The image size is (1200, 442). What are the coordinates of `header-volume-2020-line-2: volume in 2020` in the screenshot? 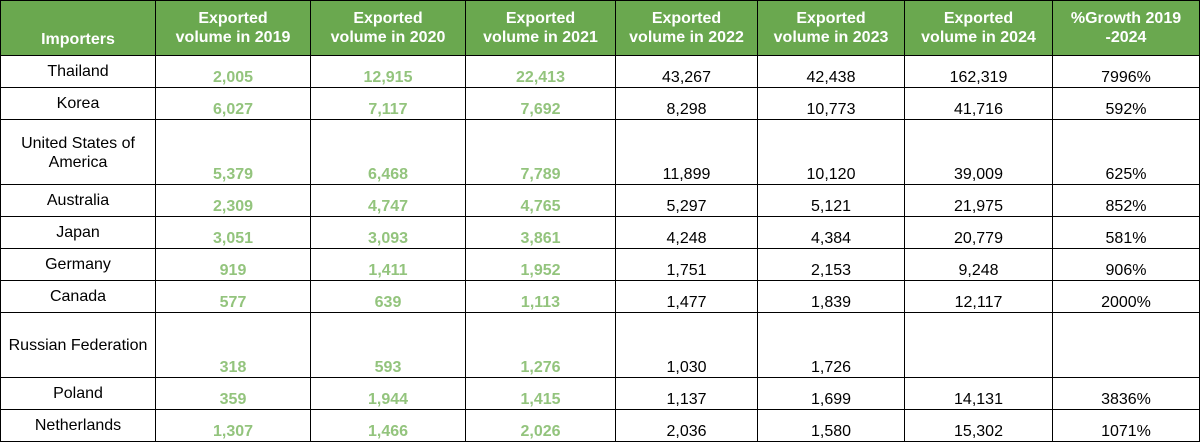 It's located at (388, 37).